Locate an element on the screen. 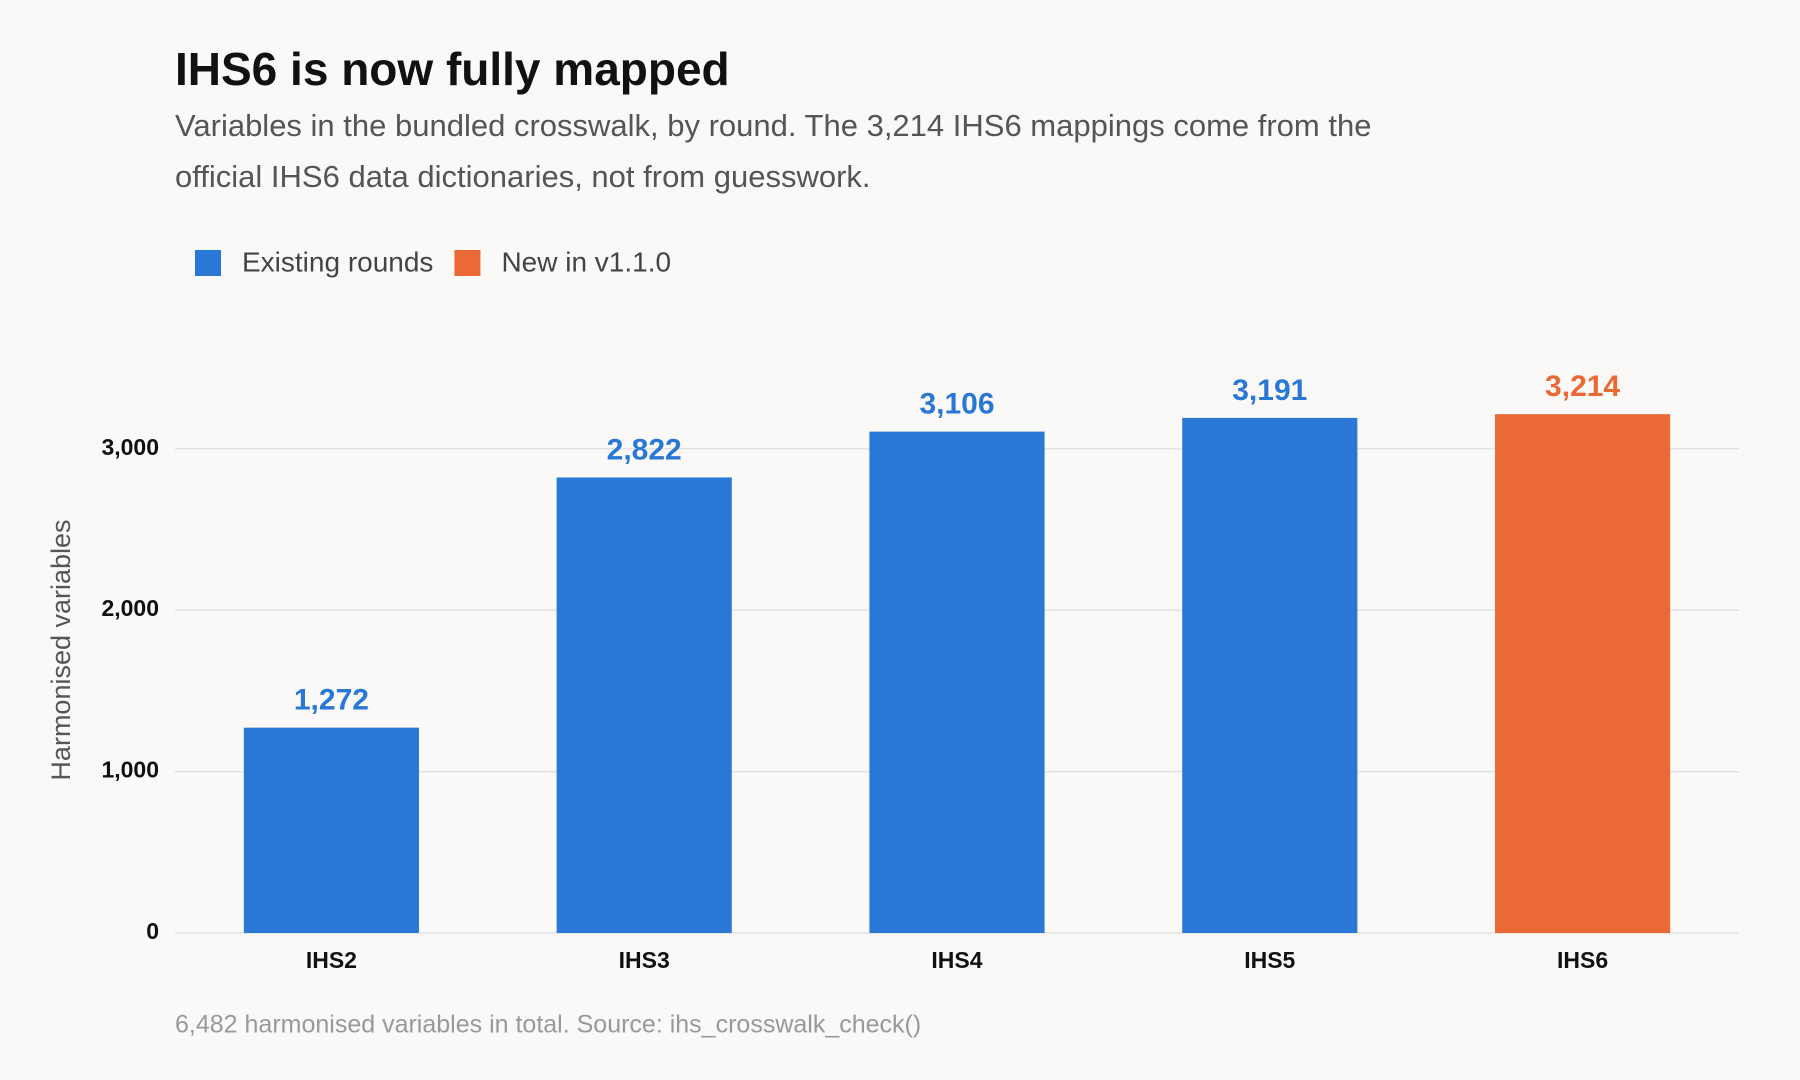 The width and height of the screenshot is (1800, 1080). value-label: 1,272 is located at coordinates (331, 700).